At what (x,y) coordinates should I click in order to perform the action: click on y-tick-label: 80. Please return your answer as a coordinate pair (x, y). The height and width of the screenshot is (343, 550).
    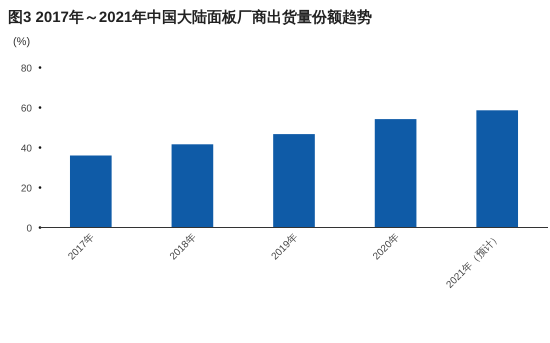
    Looking at the image, I should click on (26, 69).